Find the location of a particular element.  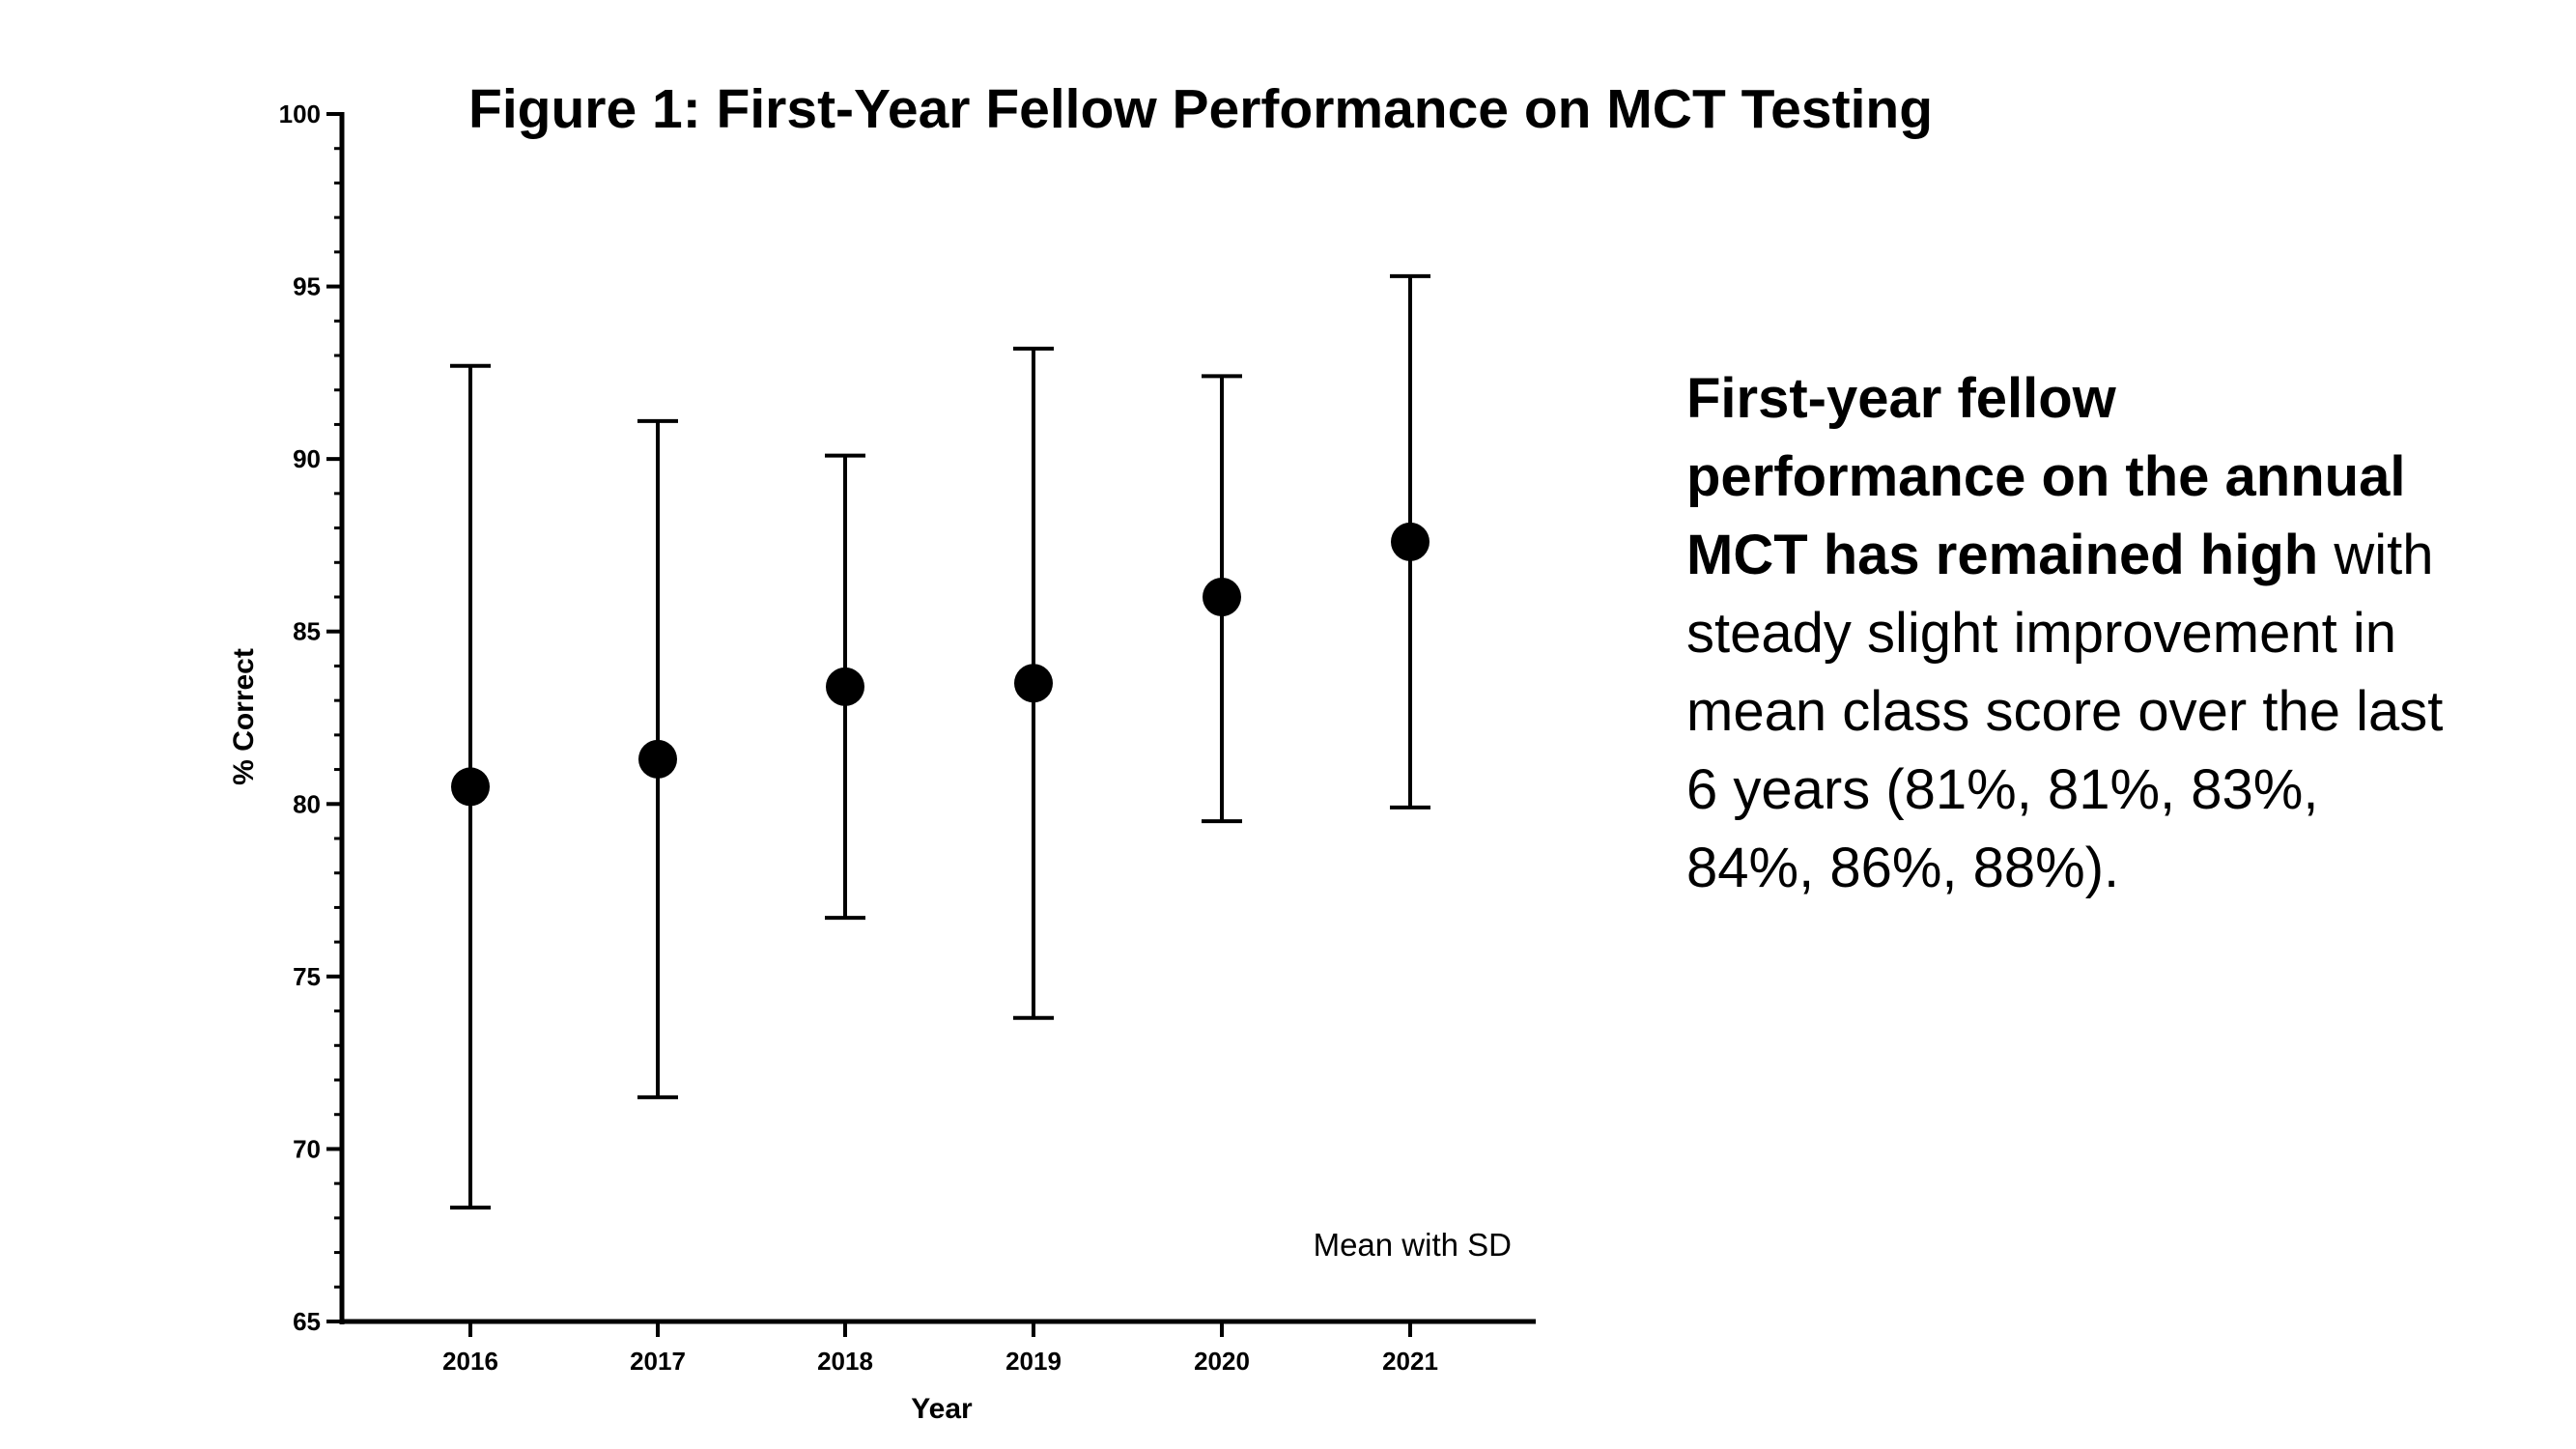

y-tick-label: 65 is located at coordinates (307, 1321).